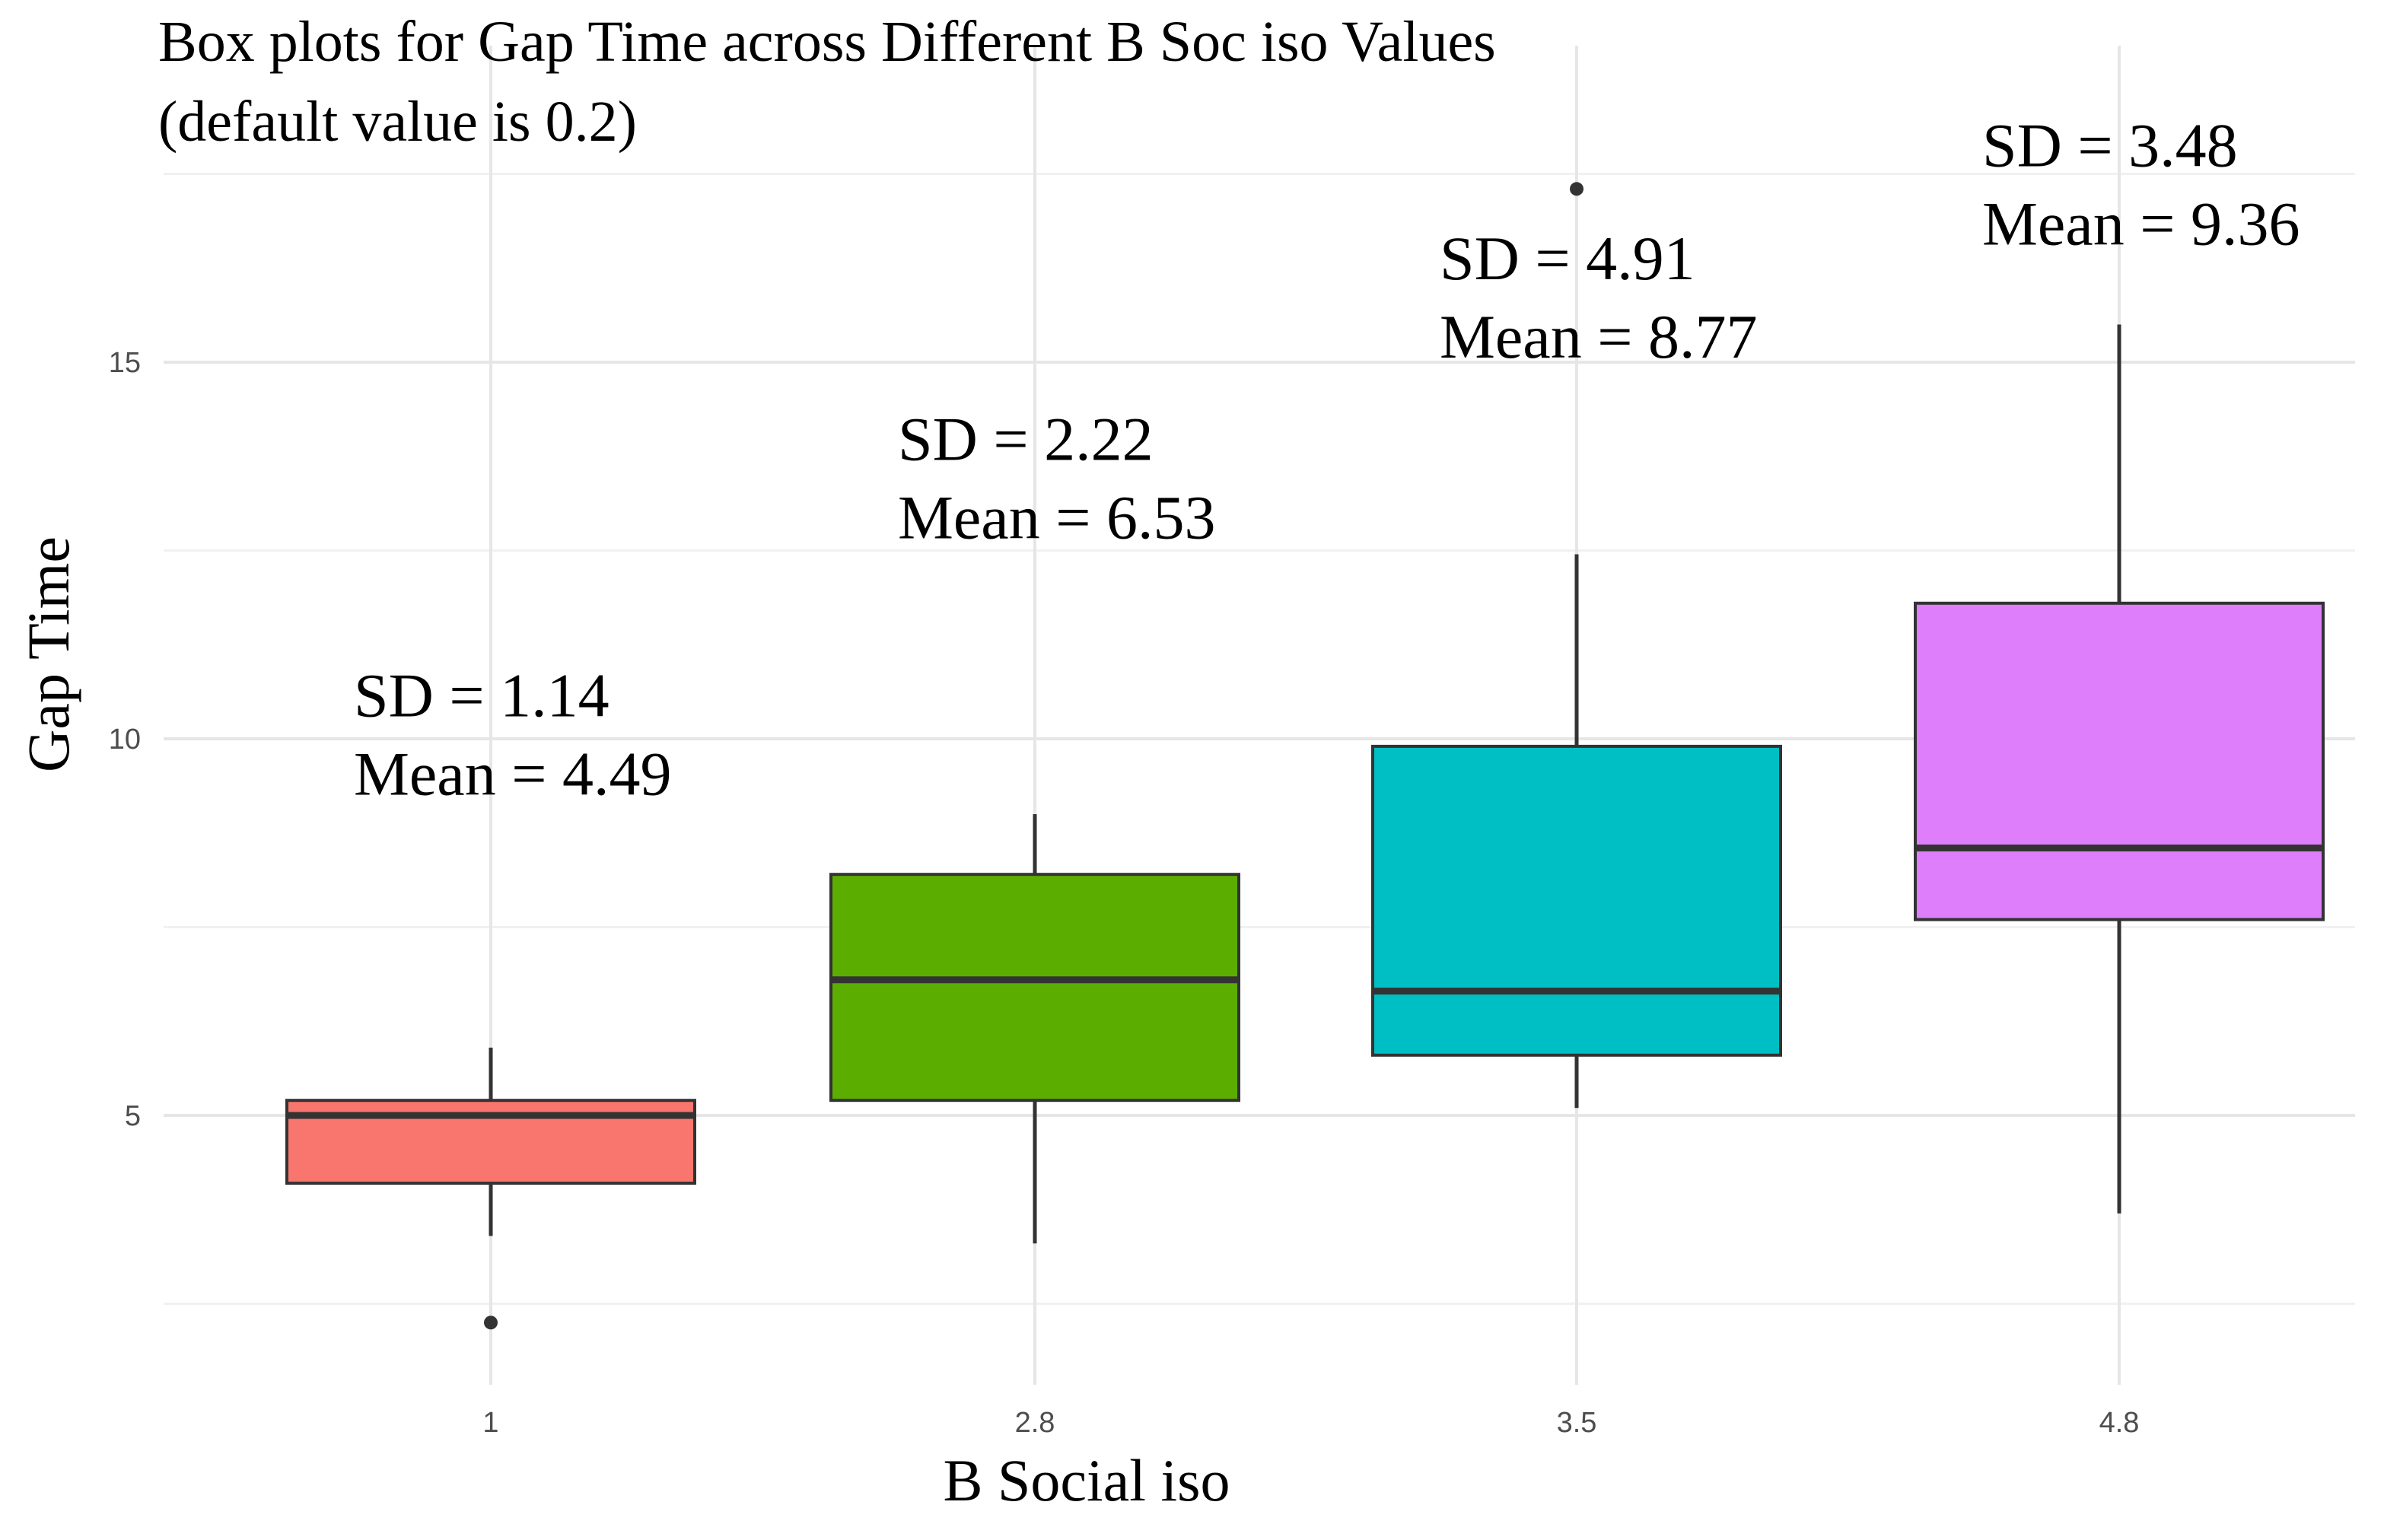 This screenshot has height=1540, width=2384. What do you see at coordinates (2119, 1423) in the screenshot?
I see `x-tick-label: 4.8` at bounding box center [2119, 1423].